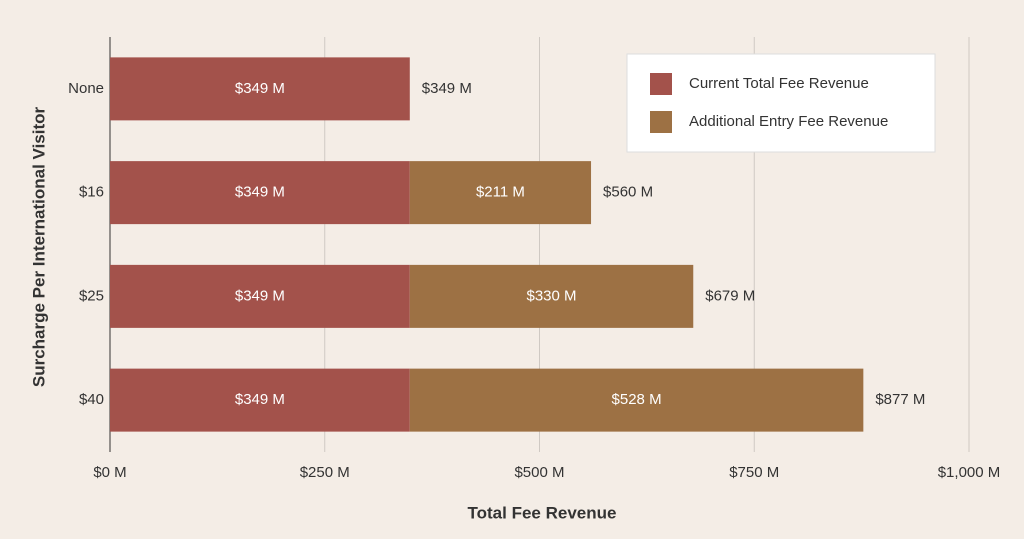 The height and width of the screenshot is (539, 1024). What do you see at coordinates (91, 399) in the screenshot?
I see `y-tick-label: $40` at bounding box center [91, 399].